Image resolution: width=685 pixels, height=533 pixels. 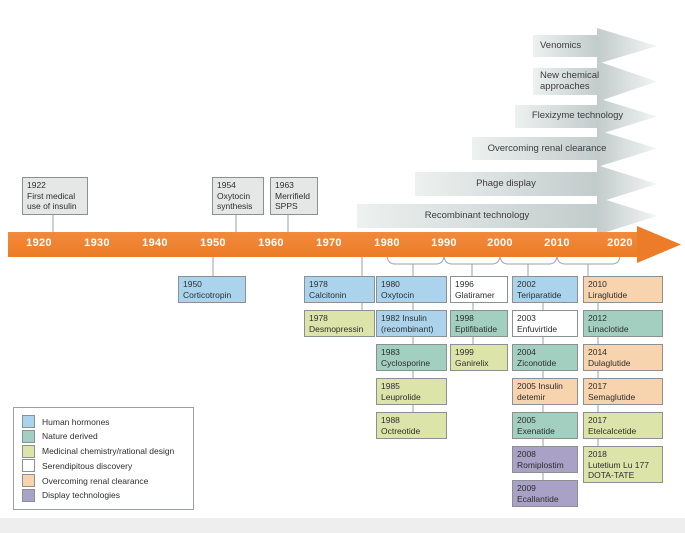 I want to click on drug-1998-eptifibatide: 1998 Eptifibatide, so click(x=479, y=323).